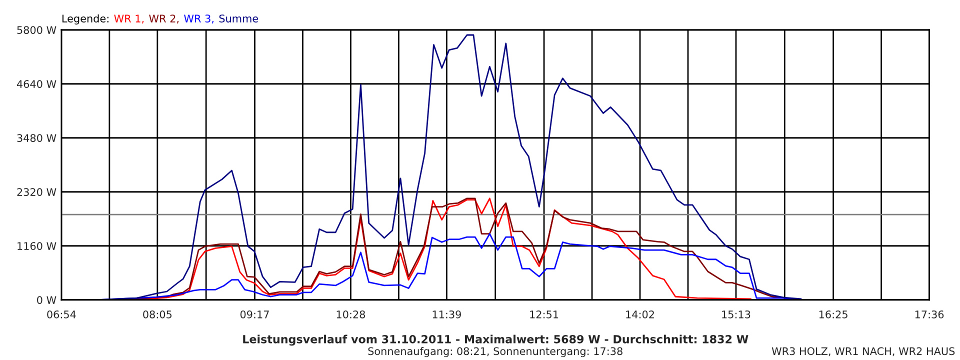 The height and width of the screenshot is (360, 960). What do you see at coordinates (254, 314) in the screenshot?
I see `x-tick-label: 09:17` at bounding box center [254, 314].